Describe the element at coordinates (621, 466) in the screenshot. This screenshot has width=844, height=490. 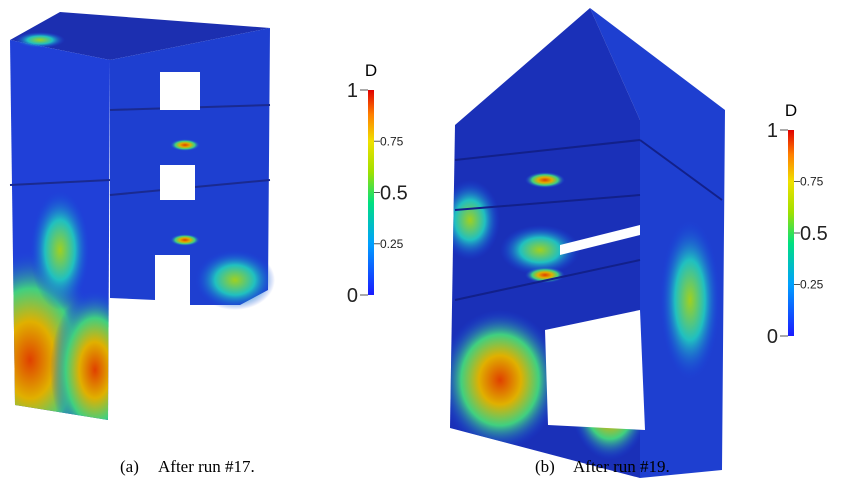
I see `caption: After run #19.` at that location.